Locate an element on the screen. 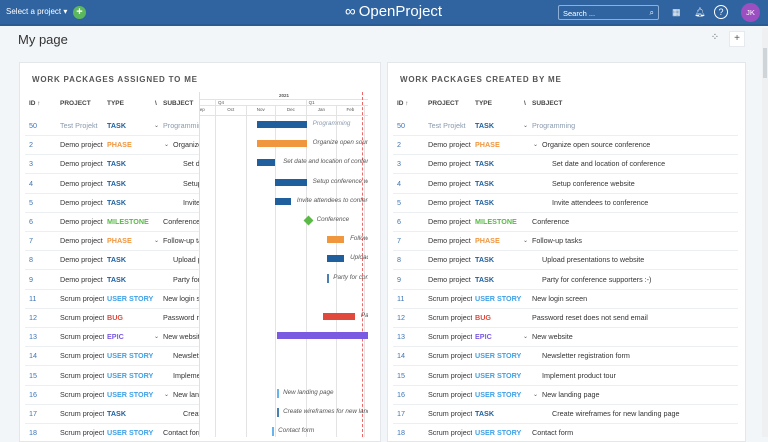  scrollbar is located at coordinates (765, 232).